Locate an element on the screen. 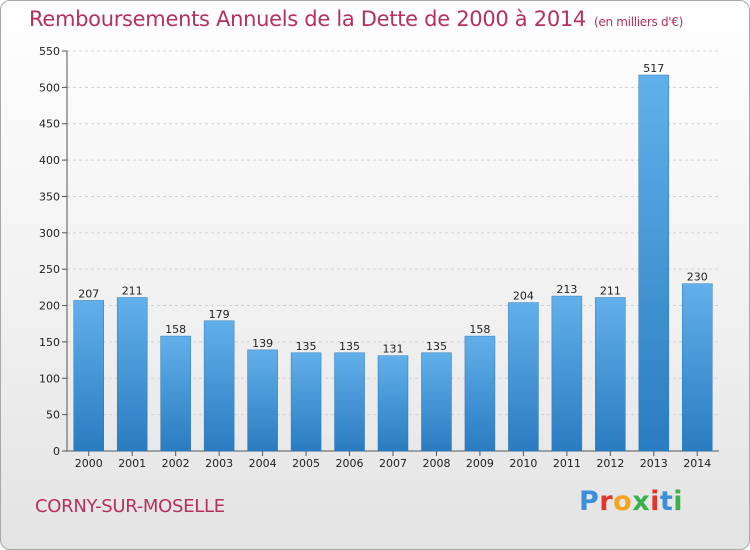  x-tick-label-2007: 2007 is located at coordinates (393, 463).